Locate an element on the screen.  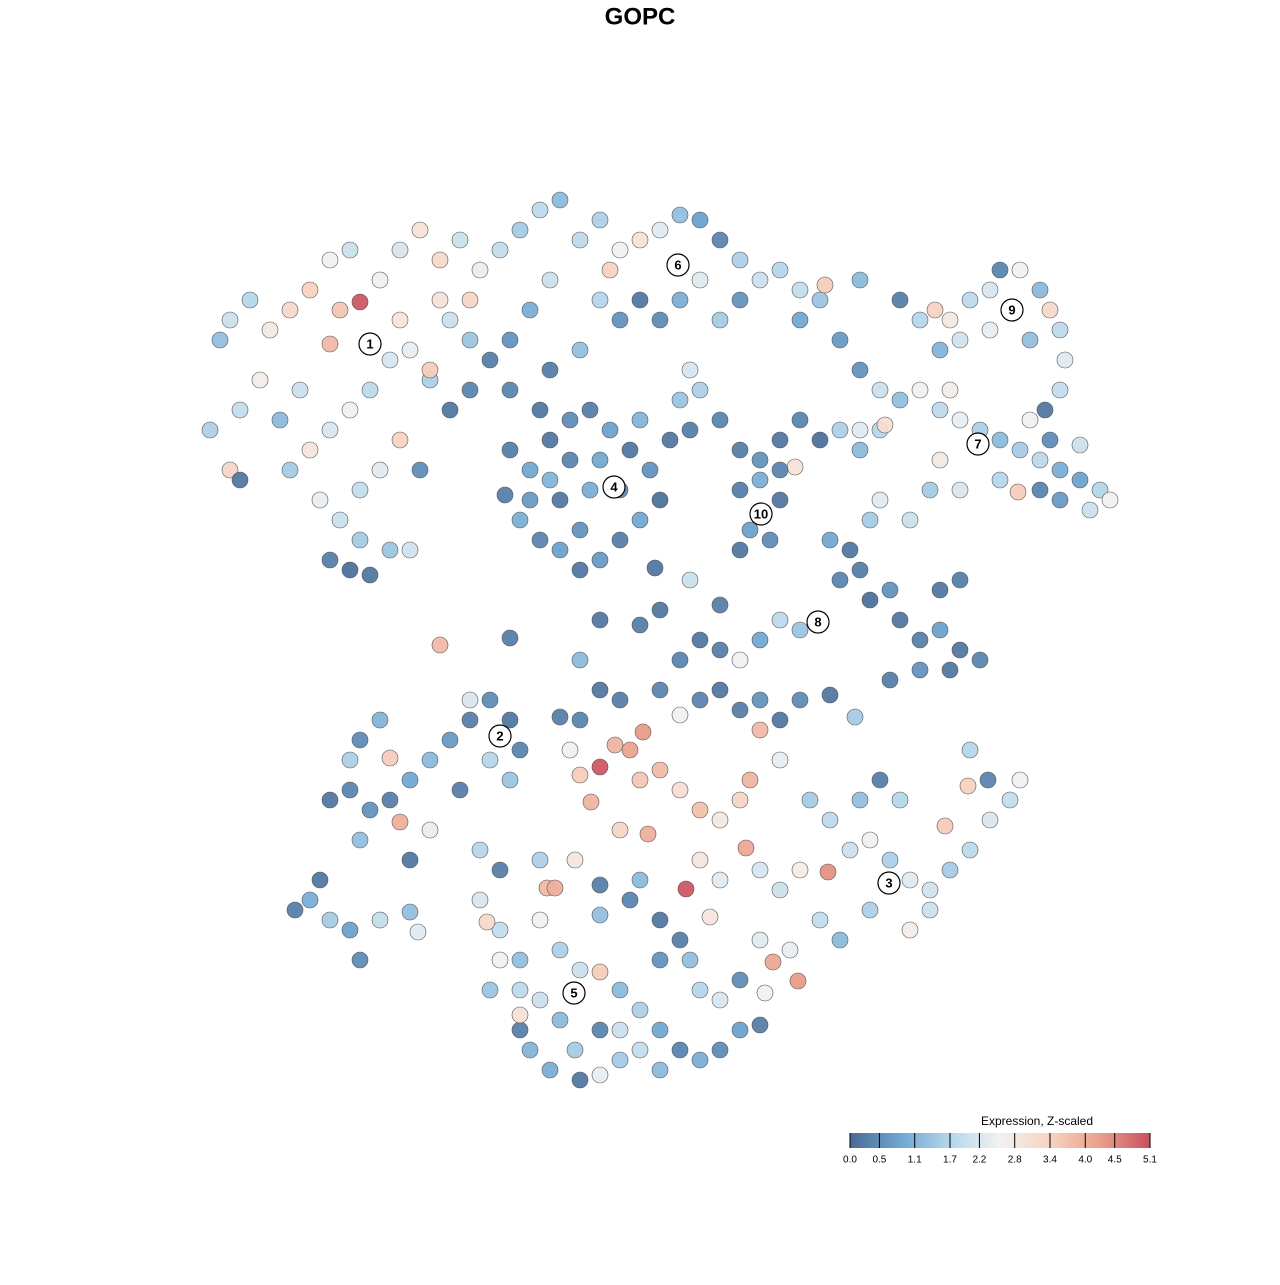
cluster-label: 6 is located at coordinates (677, 264).